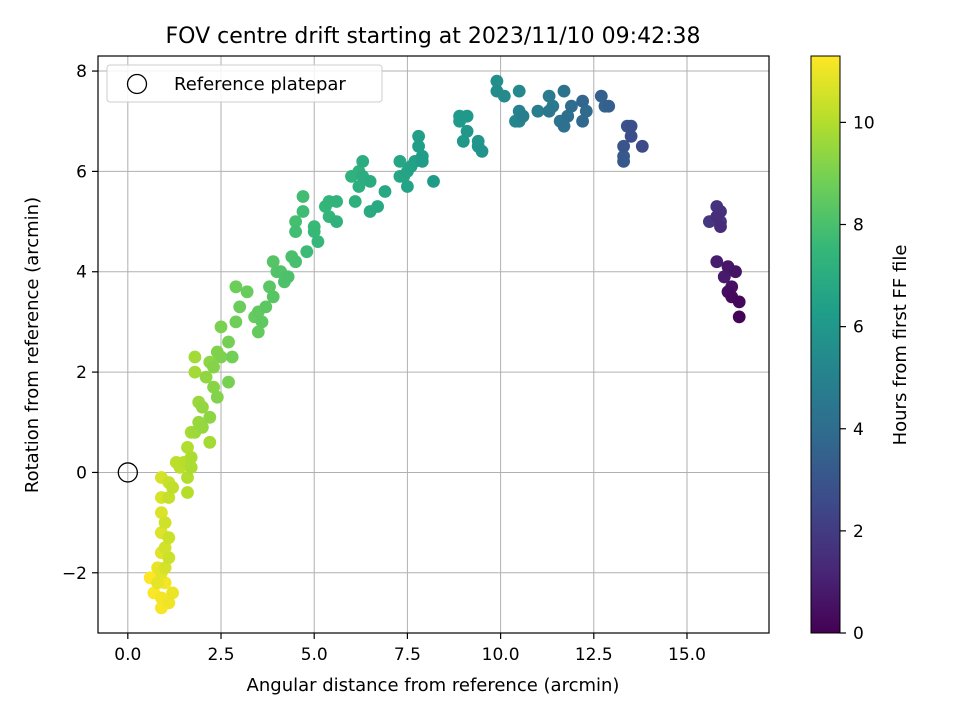 Image resolution: width=960 pixels, height=720 pixels. I want to click on legend: Reference platepar, so click(244, 83).